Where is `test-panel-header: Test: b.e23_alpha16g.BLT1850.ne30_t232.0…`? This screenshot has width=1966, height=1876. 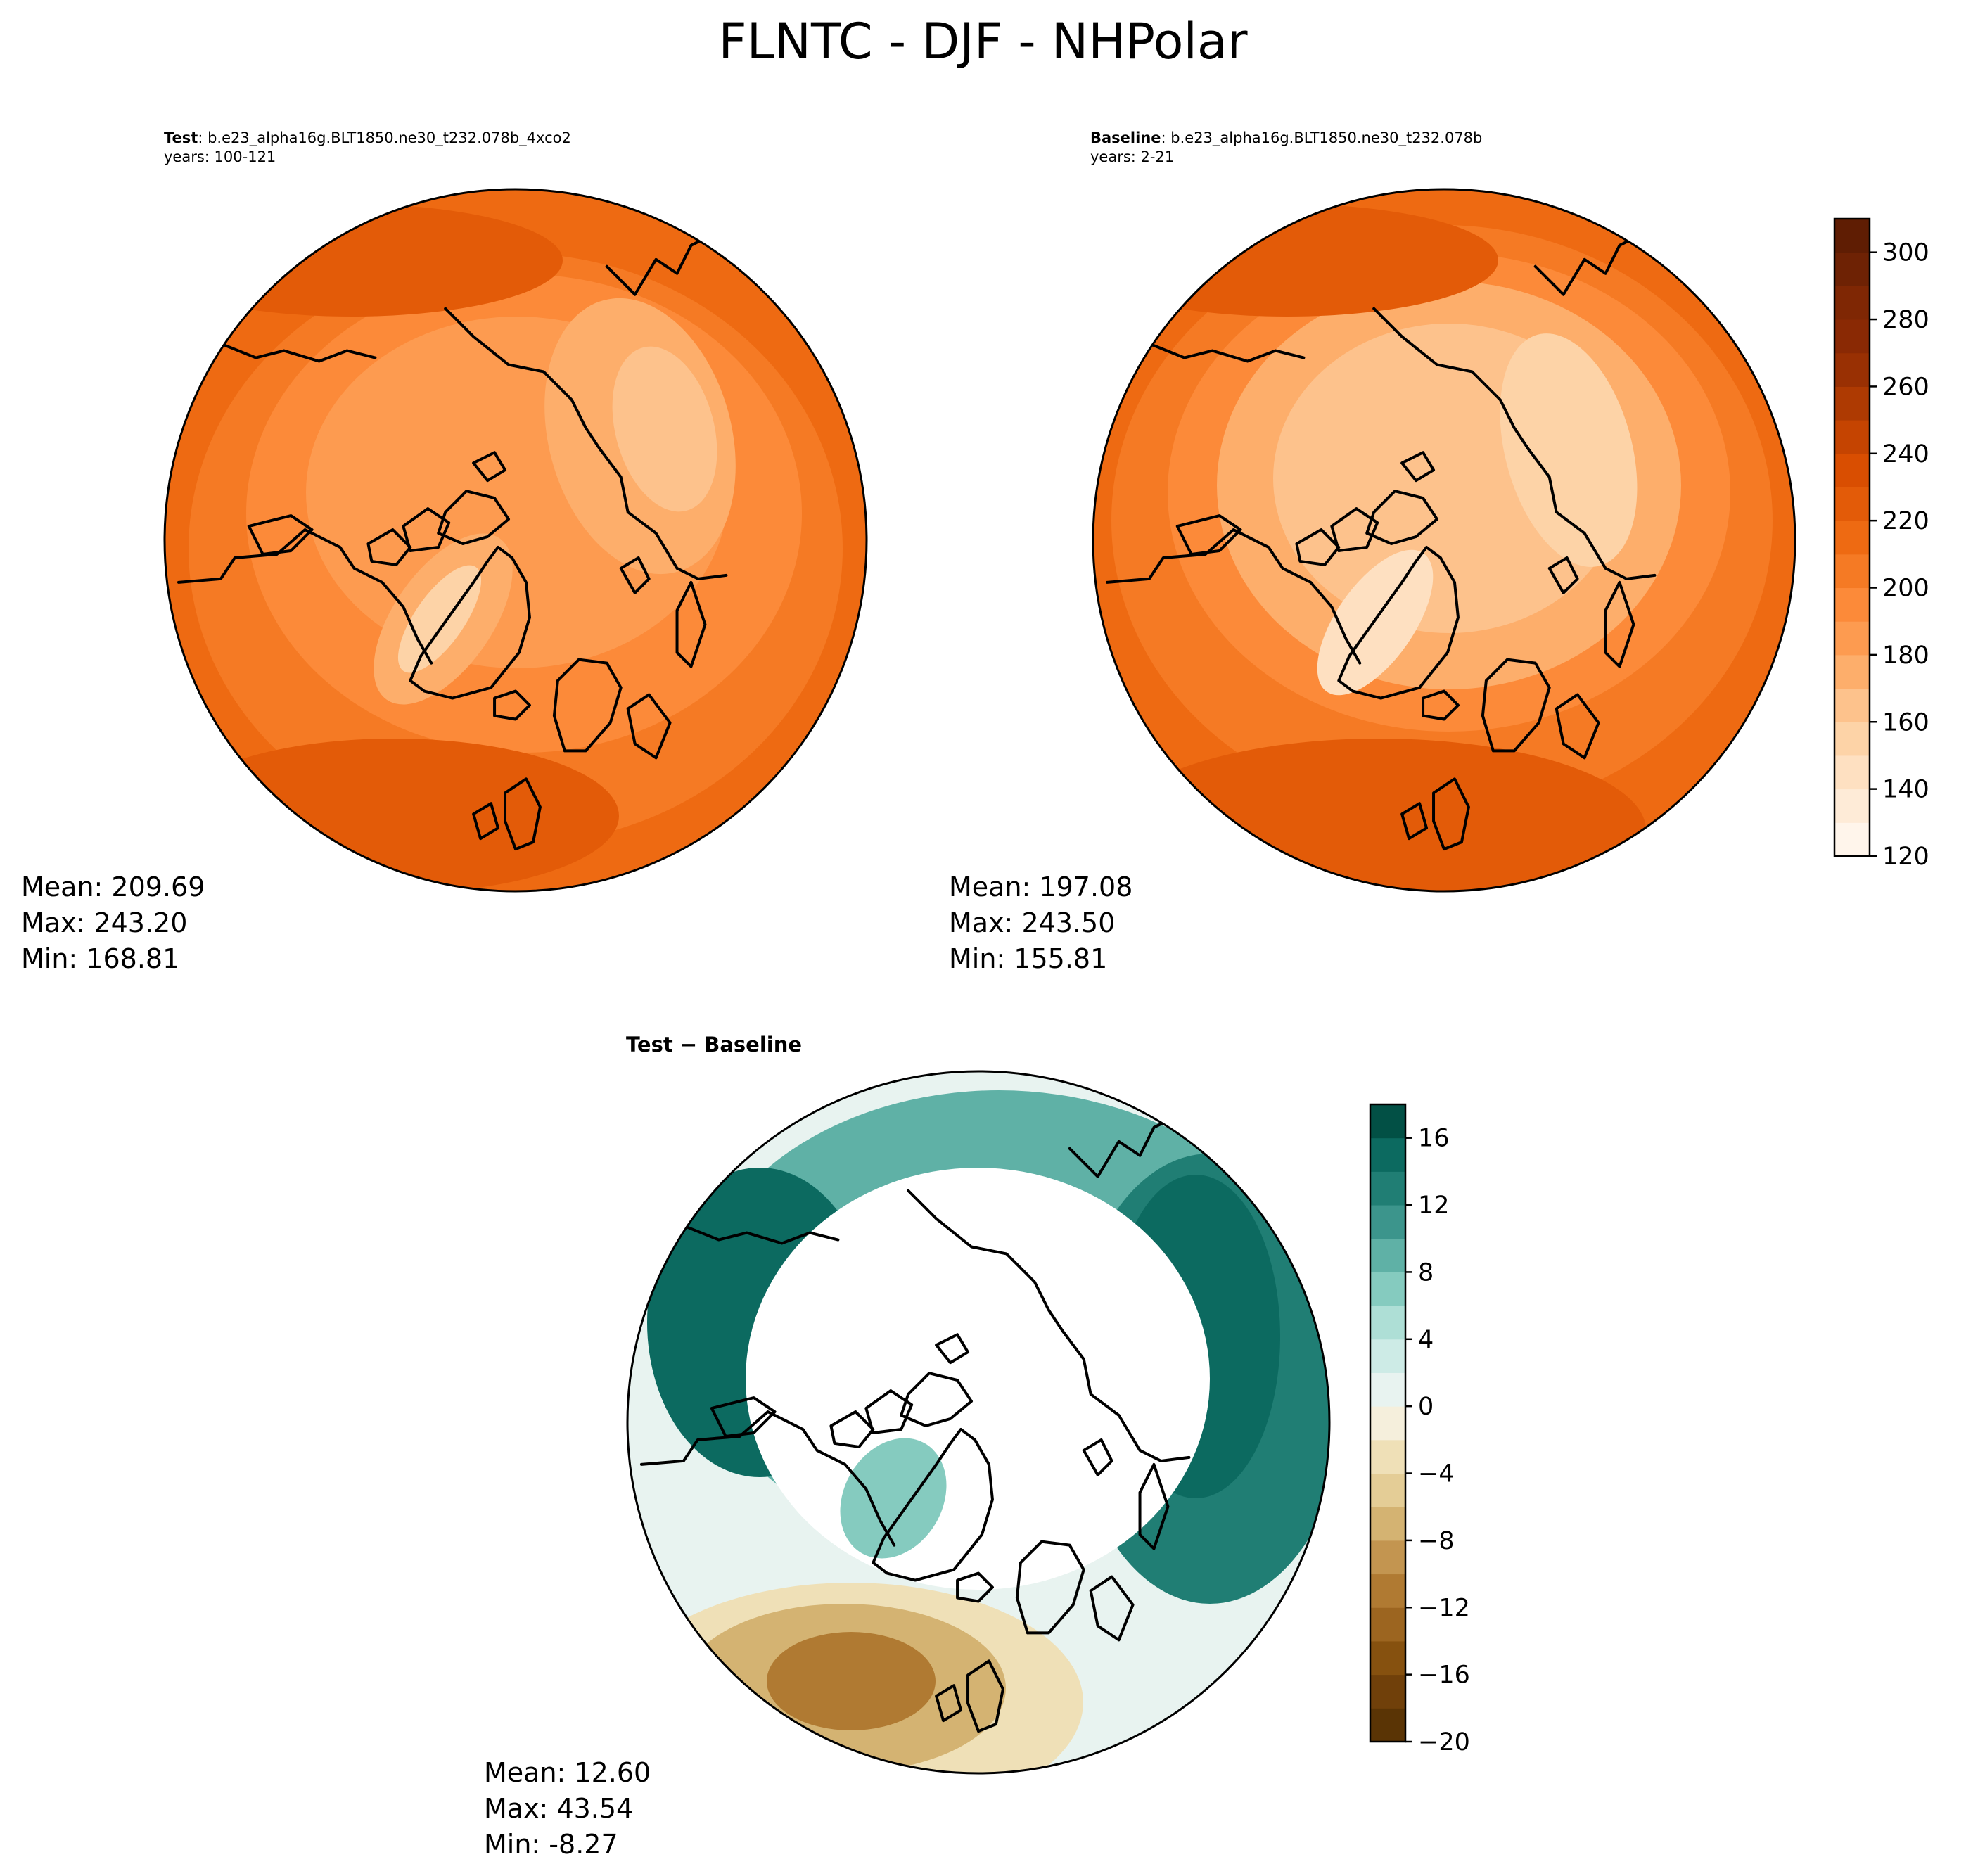
test-panel-header: Test: b.e23_alpha16g.BLT1850.ne30_t232.0… is located at coordinates (367, 148).